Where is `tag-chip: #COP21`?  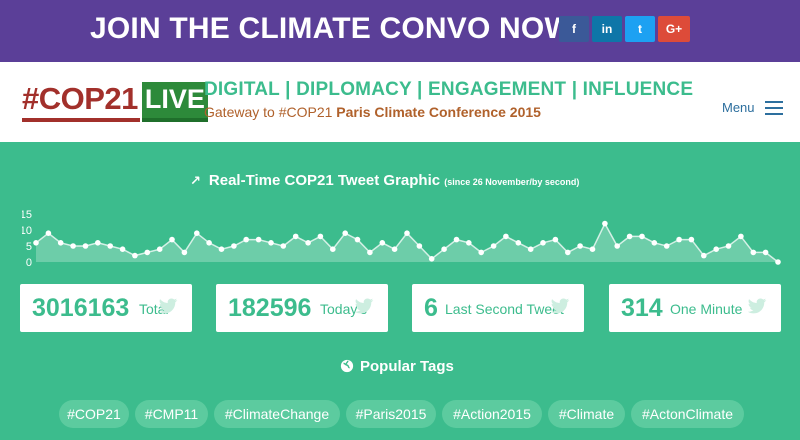
tag-chip: #COP21 is located at coordinates (94, 414).